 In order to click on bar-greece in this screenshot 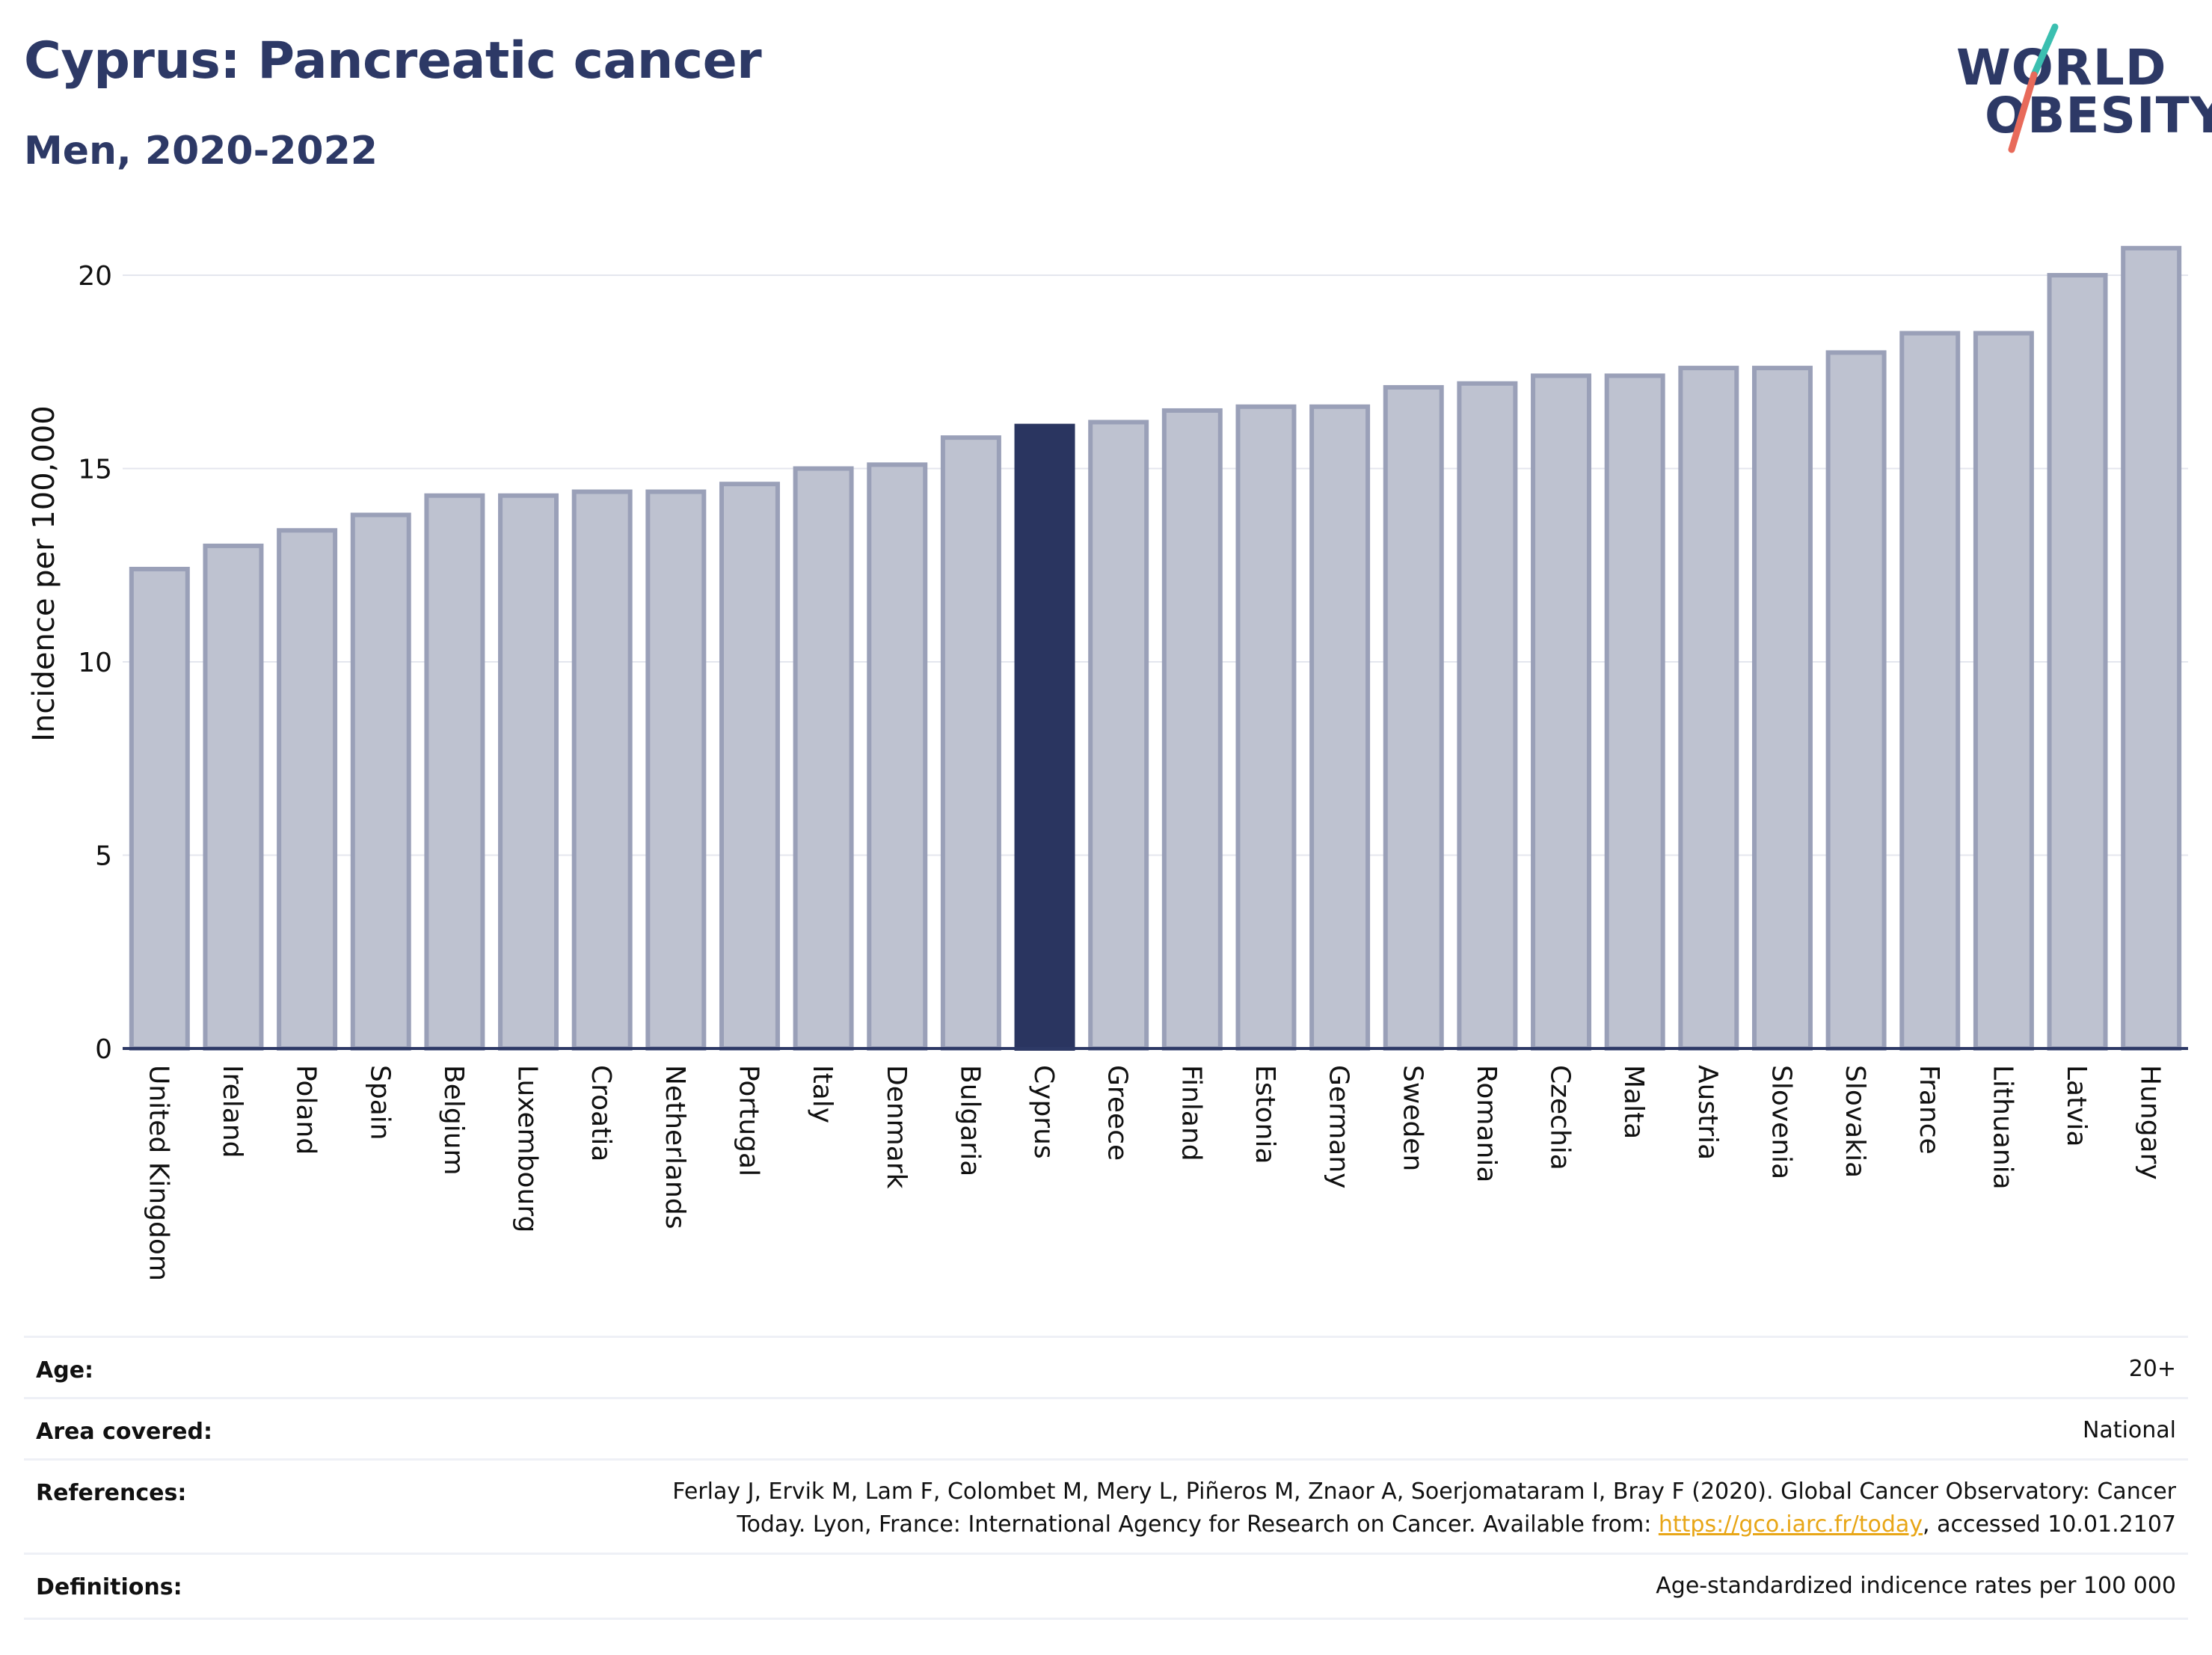, I will do `click(1118, 735)`.